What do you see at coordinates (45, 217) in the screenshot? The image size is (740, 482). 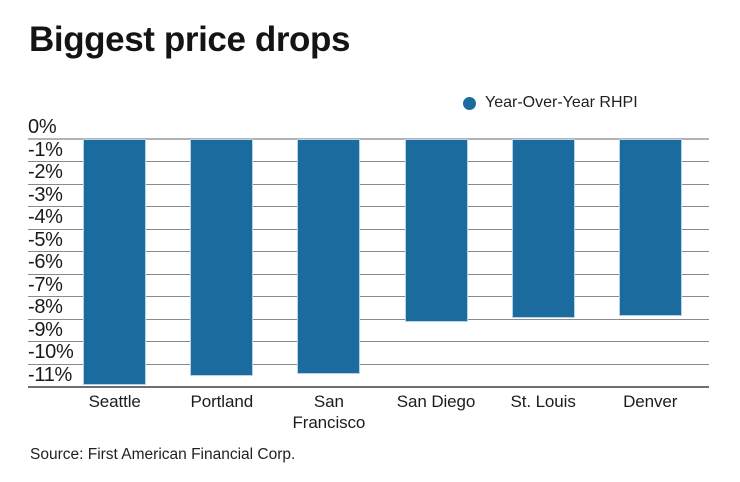 I see `y-tick-label: -4%` at bounding box center [45, 217].